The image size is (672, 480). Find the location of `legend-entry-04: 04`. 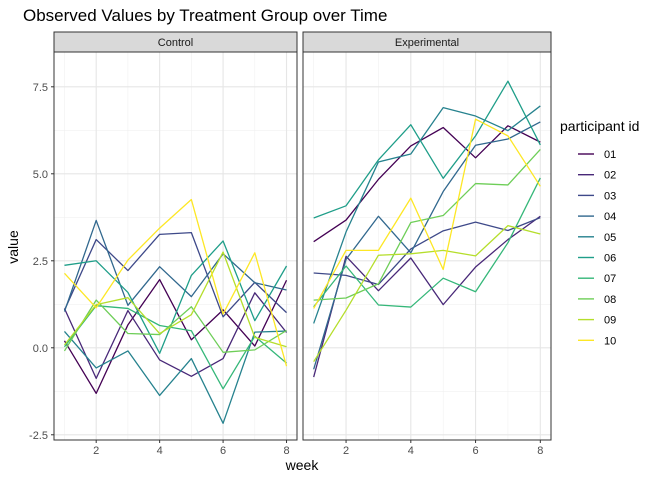

legend-entry-04: 04 is located at coordinates (597, 217).